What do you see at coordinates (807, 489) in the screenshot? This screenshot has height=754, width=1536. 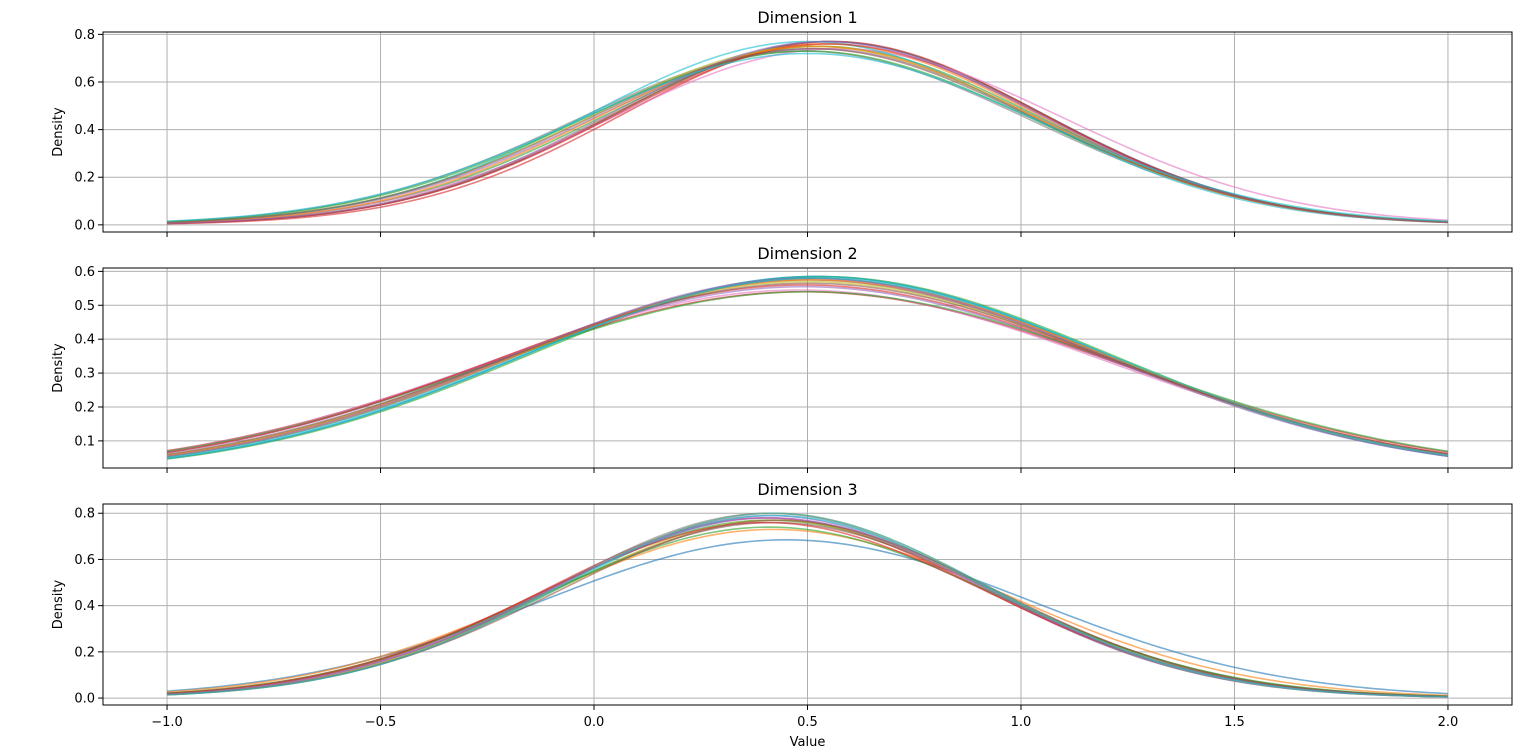 I see `panel-title: Dimension 3` at bounding box center [807, 489].